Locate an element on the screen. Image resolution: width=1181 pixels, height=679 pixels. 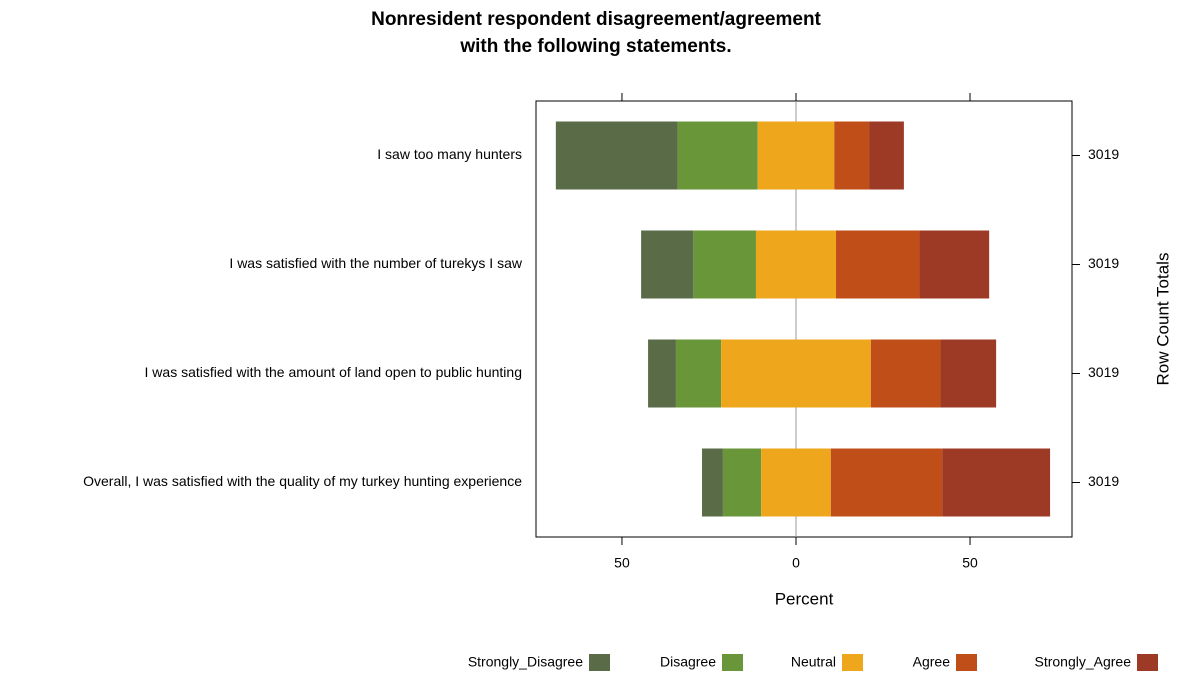
legend-label: Disagree is located at coordinates (688, 662).